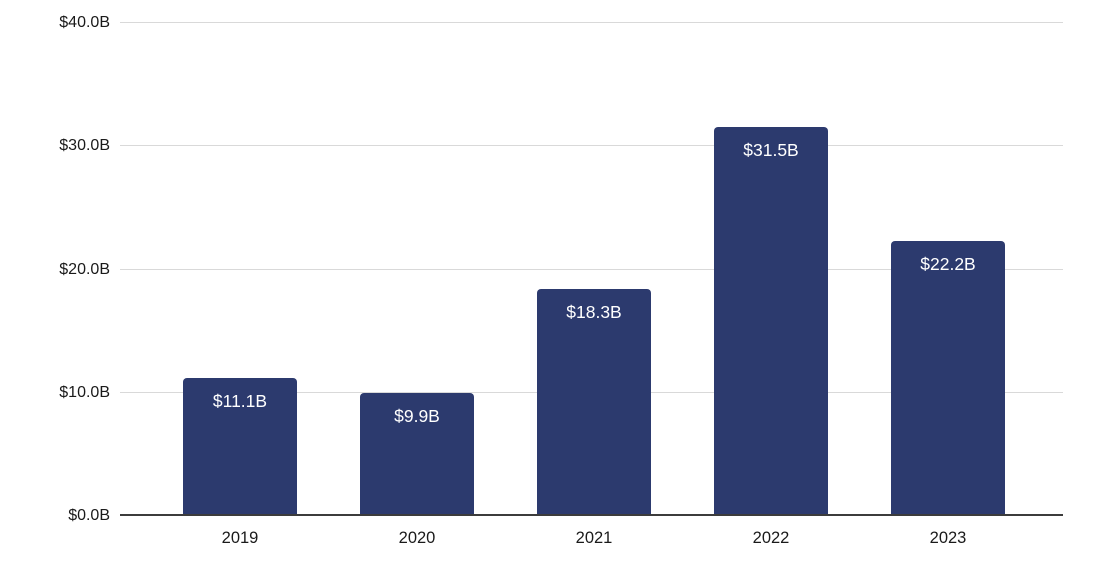 This screenshot has height=573, width=1104. What do you see at coordinates (84, 146) in the screenshot?
I see `y-tick-label: $30.0B` at bounding box center [84, 146].